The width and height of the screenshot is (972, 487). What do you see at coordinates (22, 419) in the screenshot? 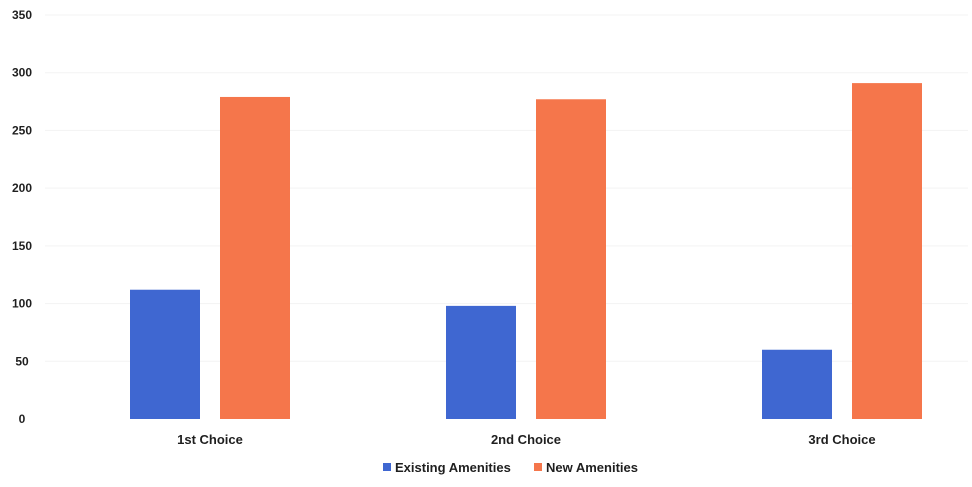
I see `y-tick-label: 0` at bounding box center [22, 419].